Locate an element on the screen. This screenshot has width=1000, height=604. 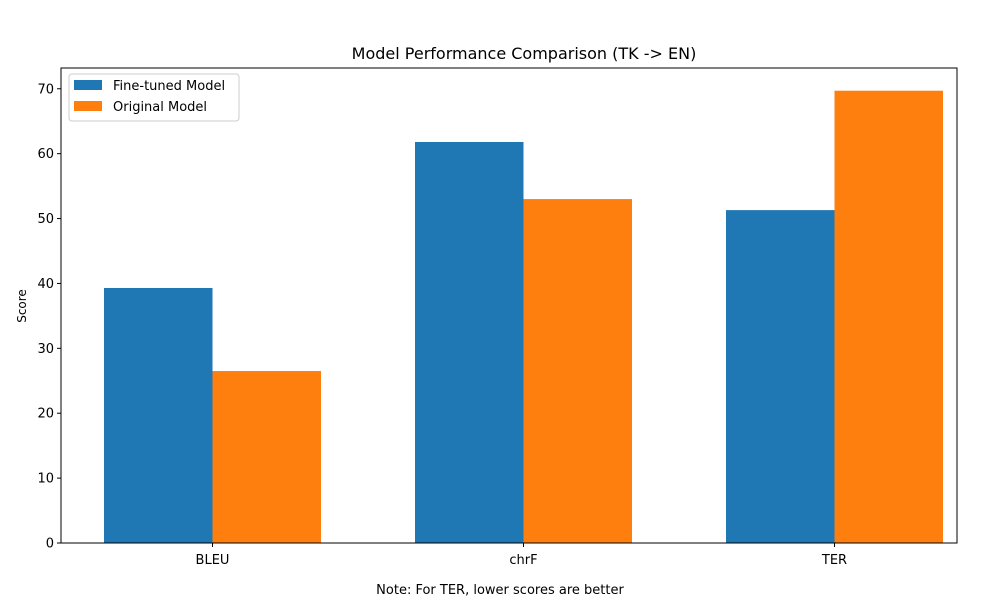
bar-original-model-ter is located at coordinates (888, 317).